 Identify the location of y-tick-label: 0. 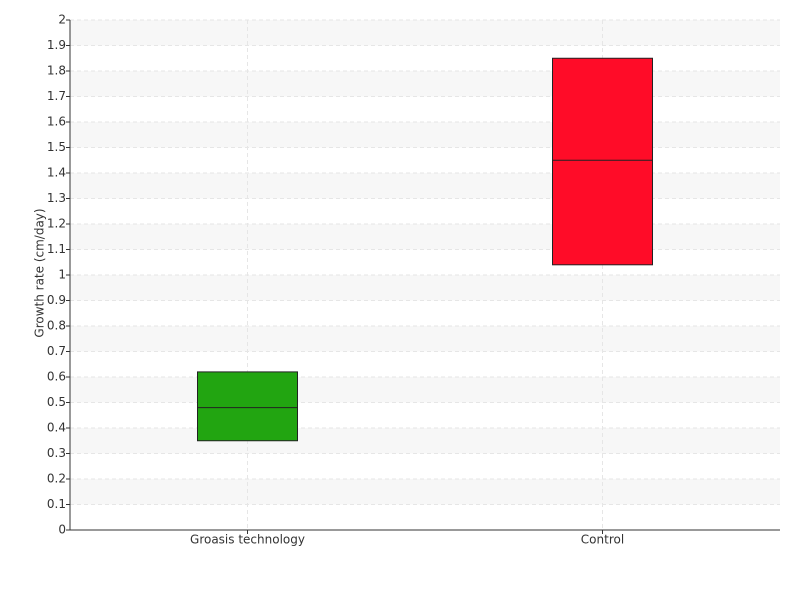
(62, 530).